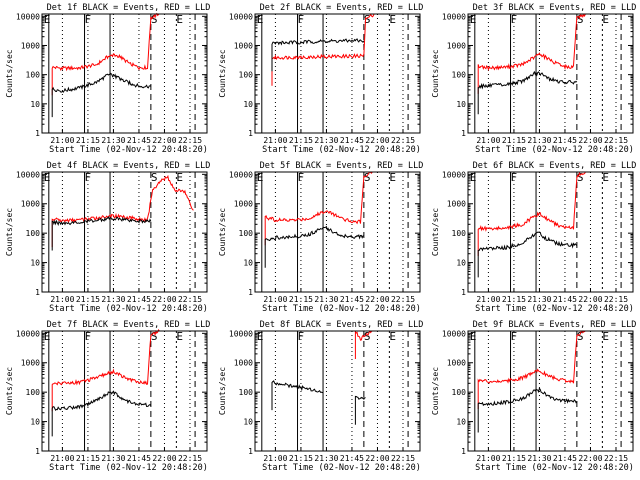 This screenshot has height=480, width=640. Describe the element at coordinates (555, 166) in the screenshot. I see `panel-title: Det 6f BLACK = Events, RED = LLD` at that location.